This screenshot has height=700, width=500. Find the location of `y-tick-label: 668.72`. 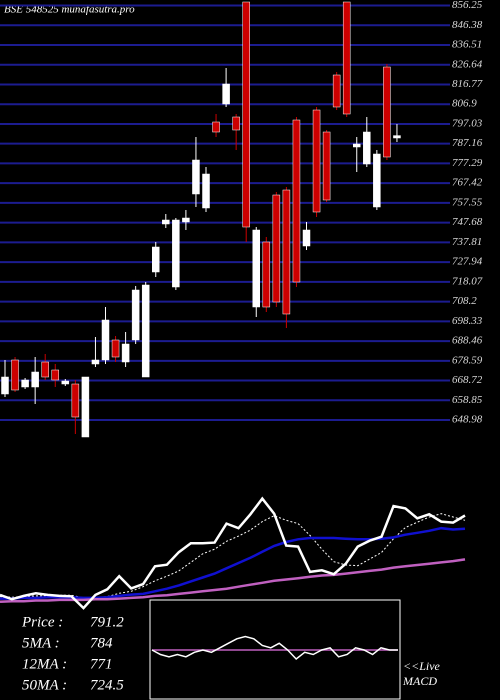

y-tick-label: 668.72 is located at coordinates (467, 380).